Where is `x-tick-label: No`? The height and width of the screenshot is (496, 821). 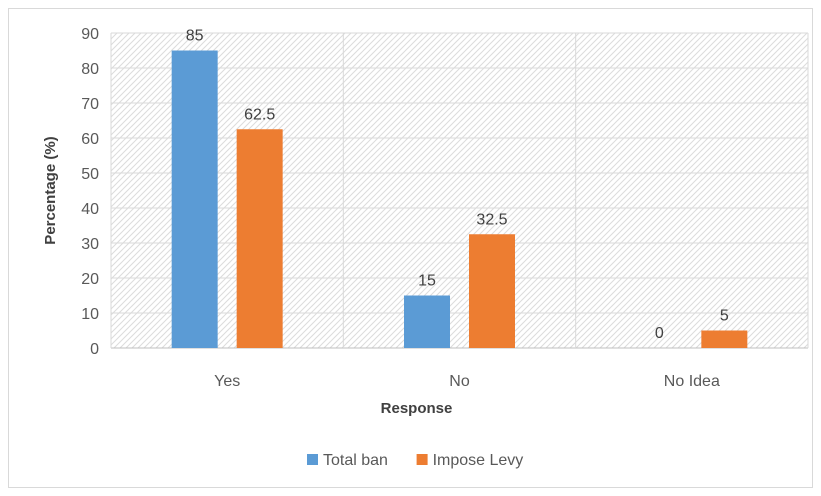 x-tick-label: No is located at coordinates (459, 381).